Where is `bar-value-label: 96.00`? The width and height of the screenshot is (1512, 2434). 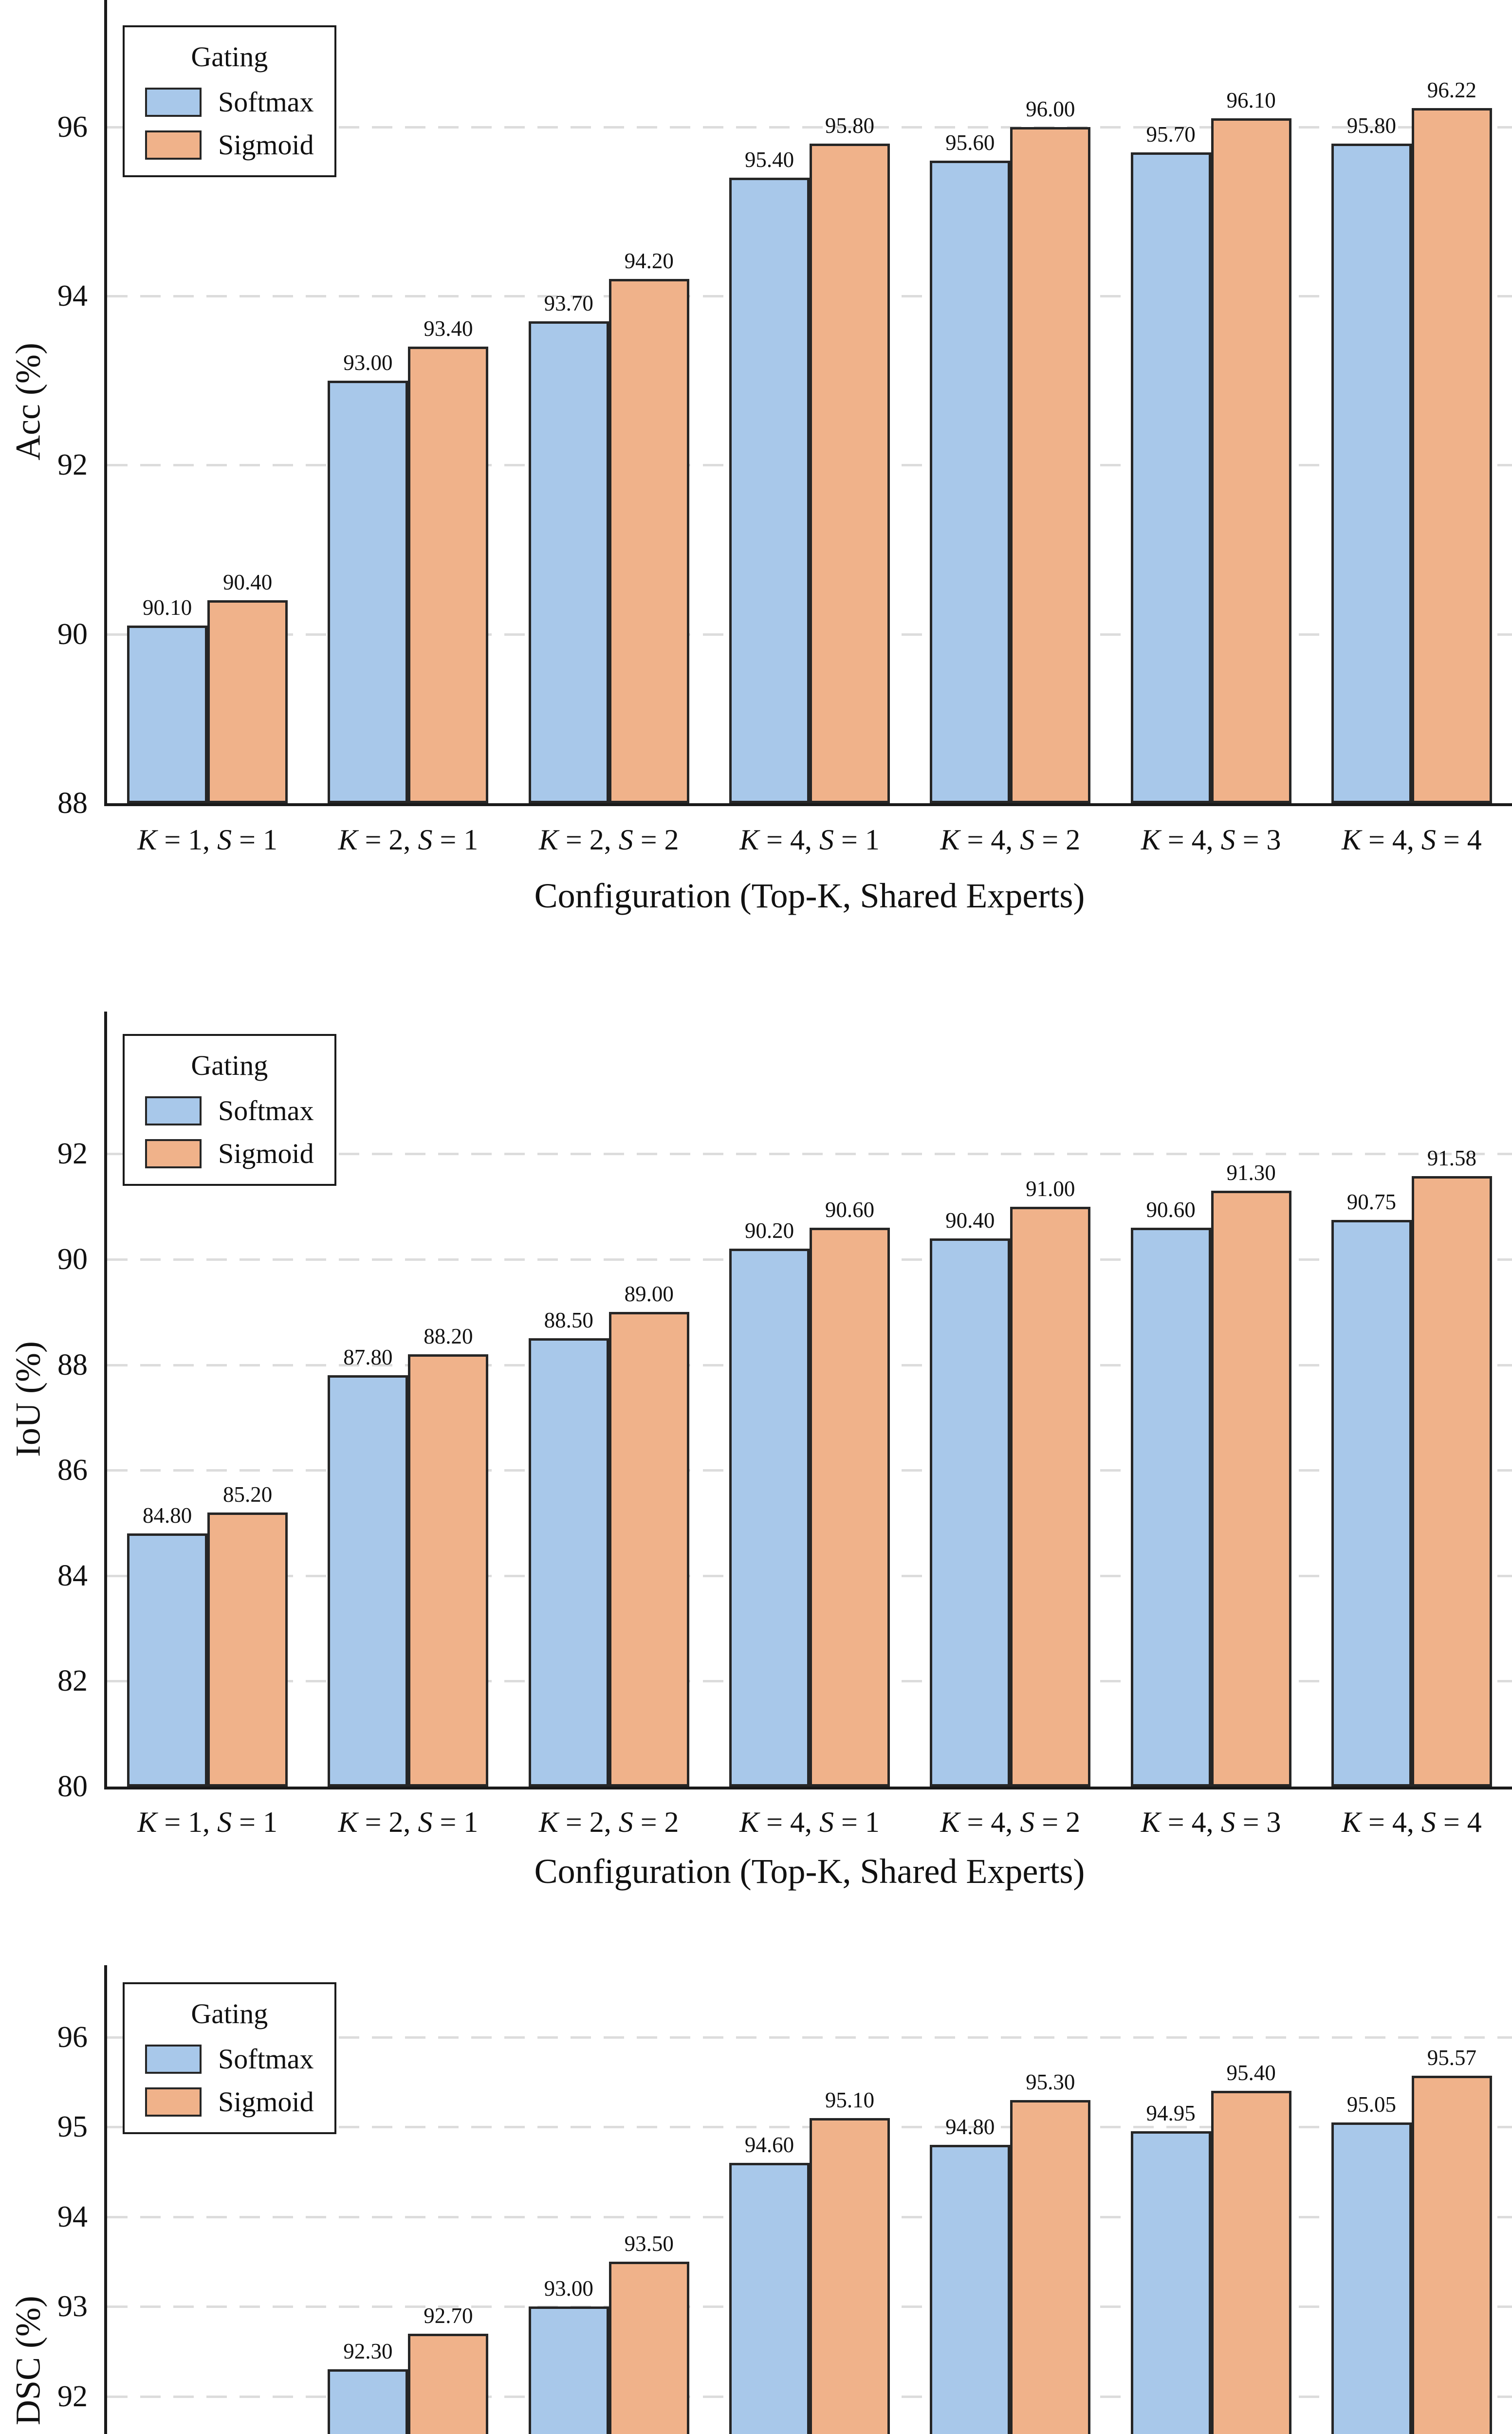 bar-value-label: 96.00 is located at coordinates (1050, 108).